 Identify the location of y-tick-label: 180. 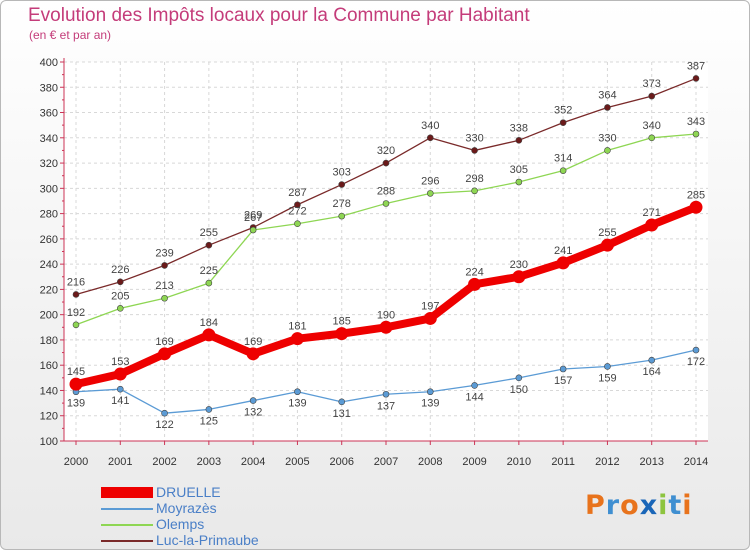
(49, 341).